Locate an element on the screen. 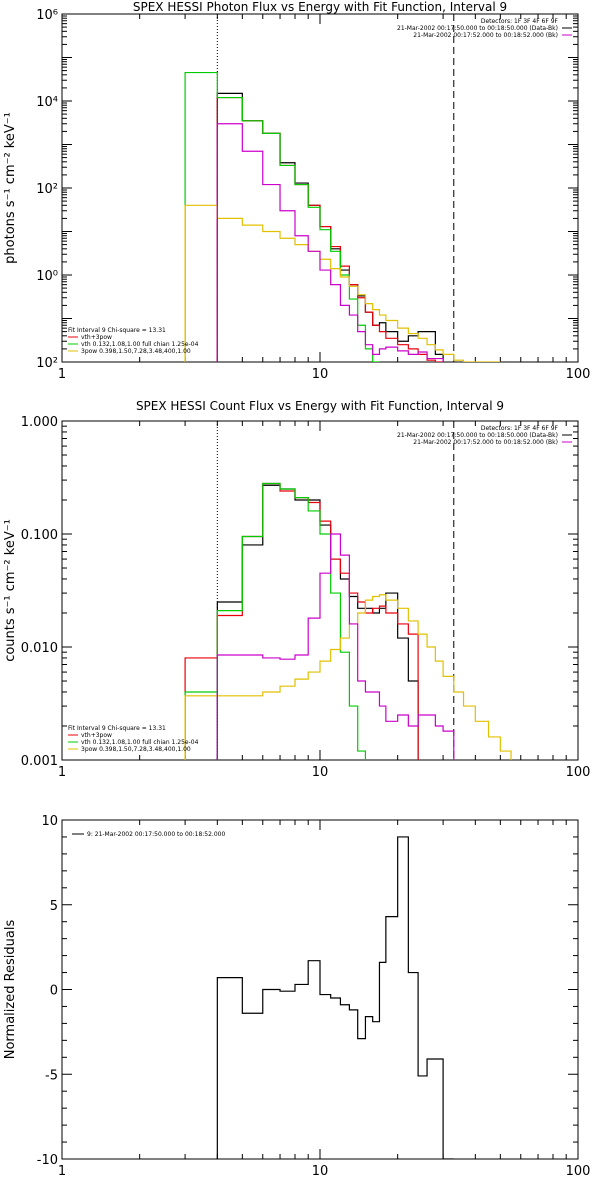  y-tick-label: 10⁴ is located at coordinates (47, 102).